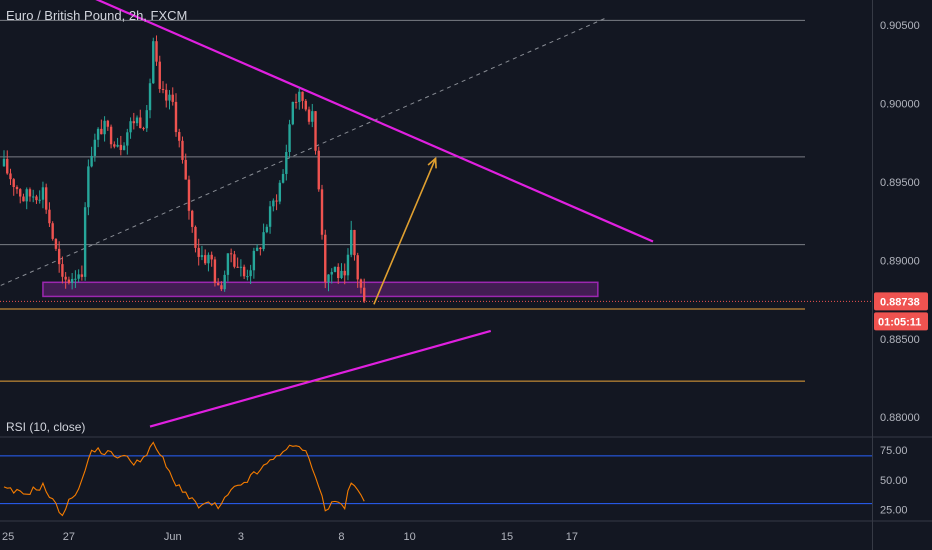 This screenshot has width=932, height=550. I want to click on time-tick-label: 10, so click(410, 537).